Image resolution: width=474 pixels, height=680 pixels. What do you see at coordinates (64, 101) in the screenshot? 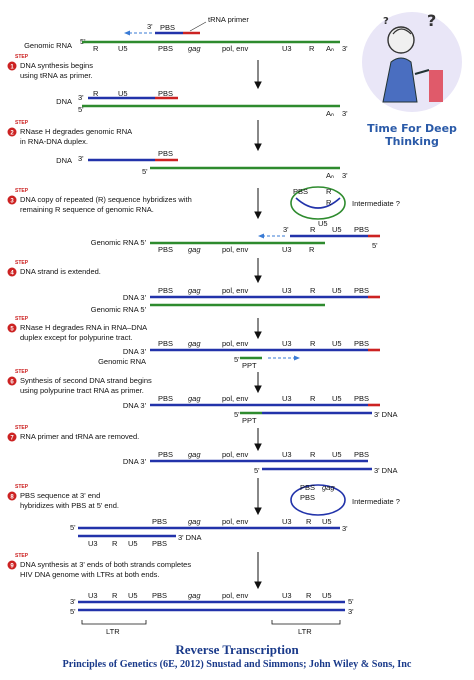
I see `dna-label: DNA` at bounding box center [64, 101].